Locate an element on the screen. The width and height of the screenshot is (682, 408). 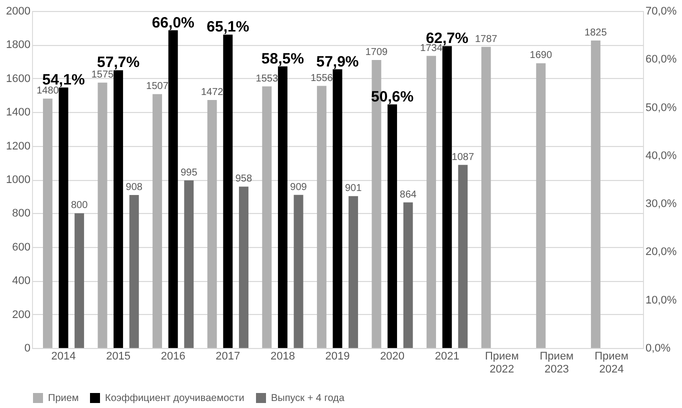
legend-label: Выпуск + 4 года is located at coordinates (308, 398).